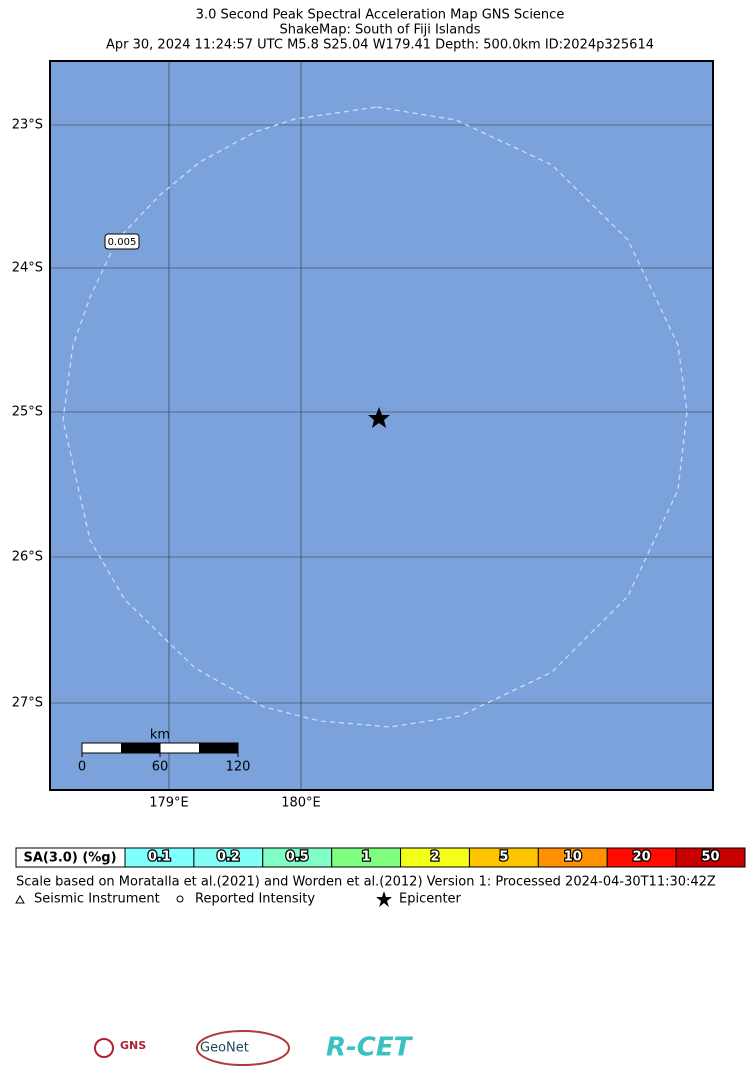 The image size is (755, 1082). I want to click on scale-label: 0, so click(82, 767).